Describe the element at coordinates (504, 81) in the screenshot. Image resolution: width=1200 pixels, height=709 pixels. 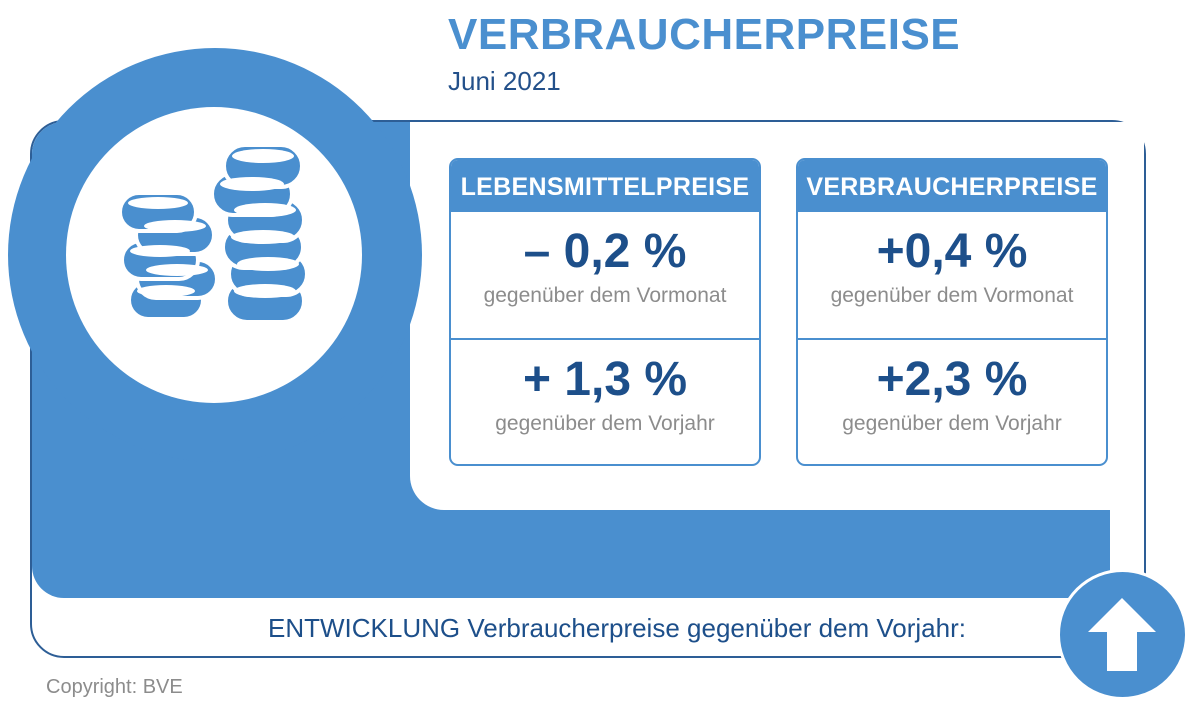
I see `page-subtitle: Juni 2021` at that location.